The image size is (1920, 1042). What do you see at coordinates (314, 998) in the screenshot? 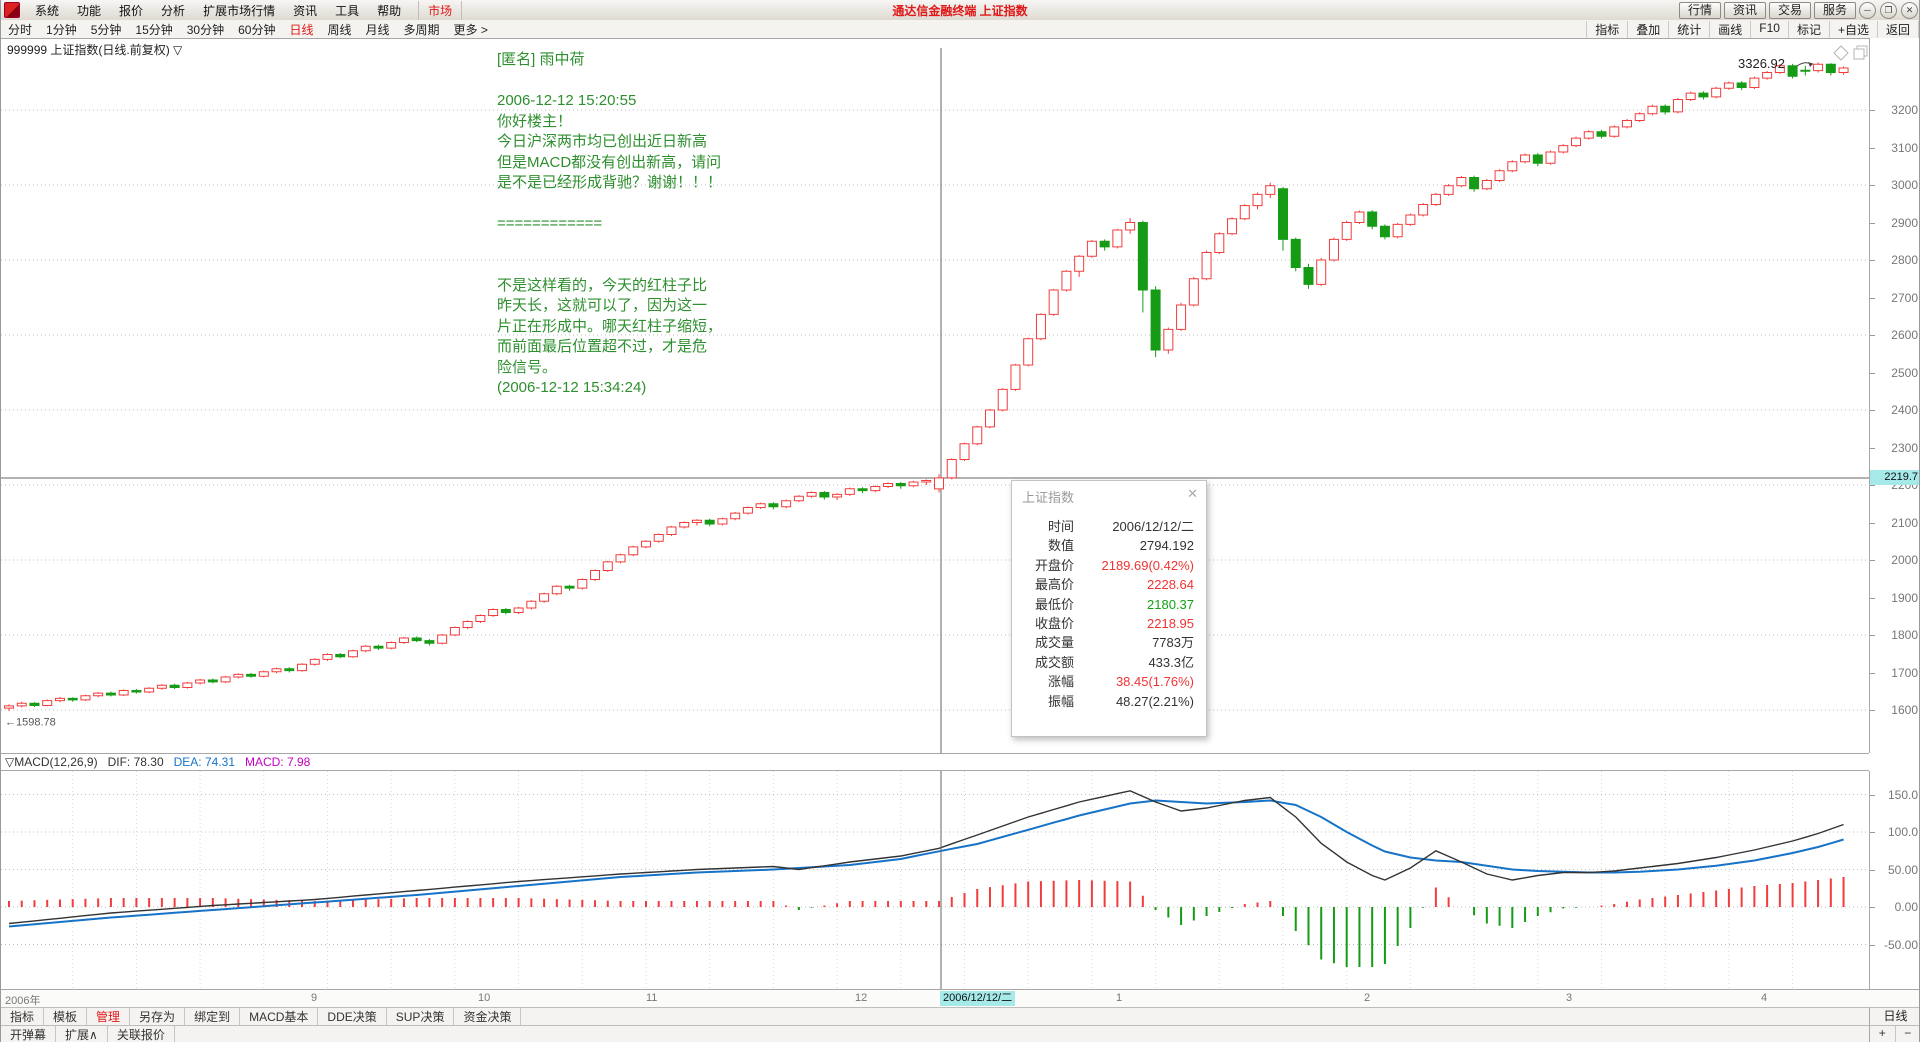
I see `timeline-label-9: 9` at bounding box center [314, 998].